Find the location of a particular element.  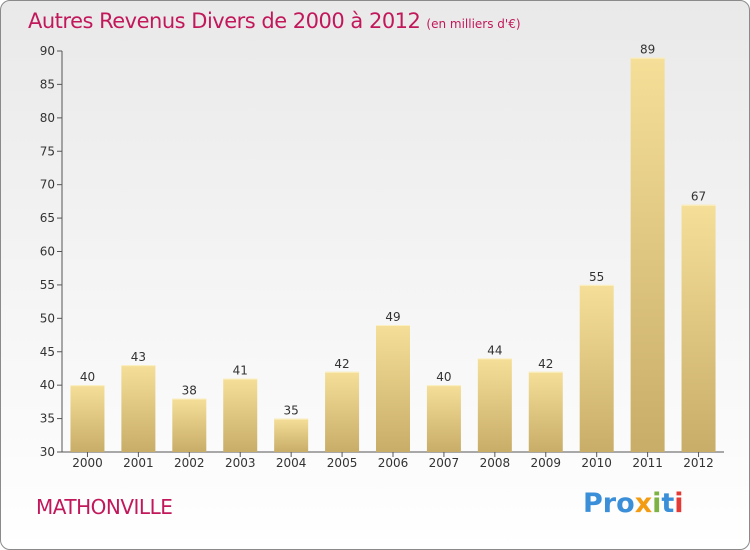

x-tick-label: 2007 is located at coordinates (444, 463).